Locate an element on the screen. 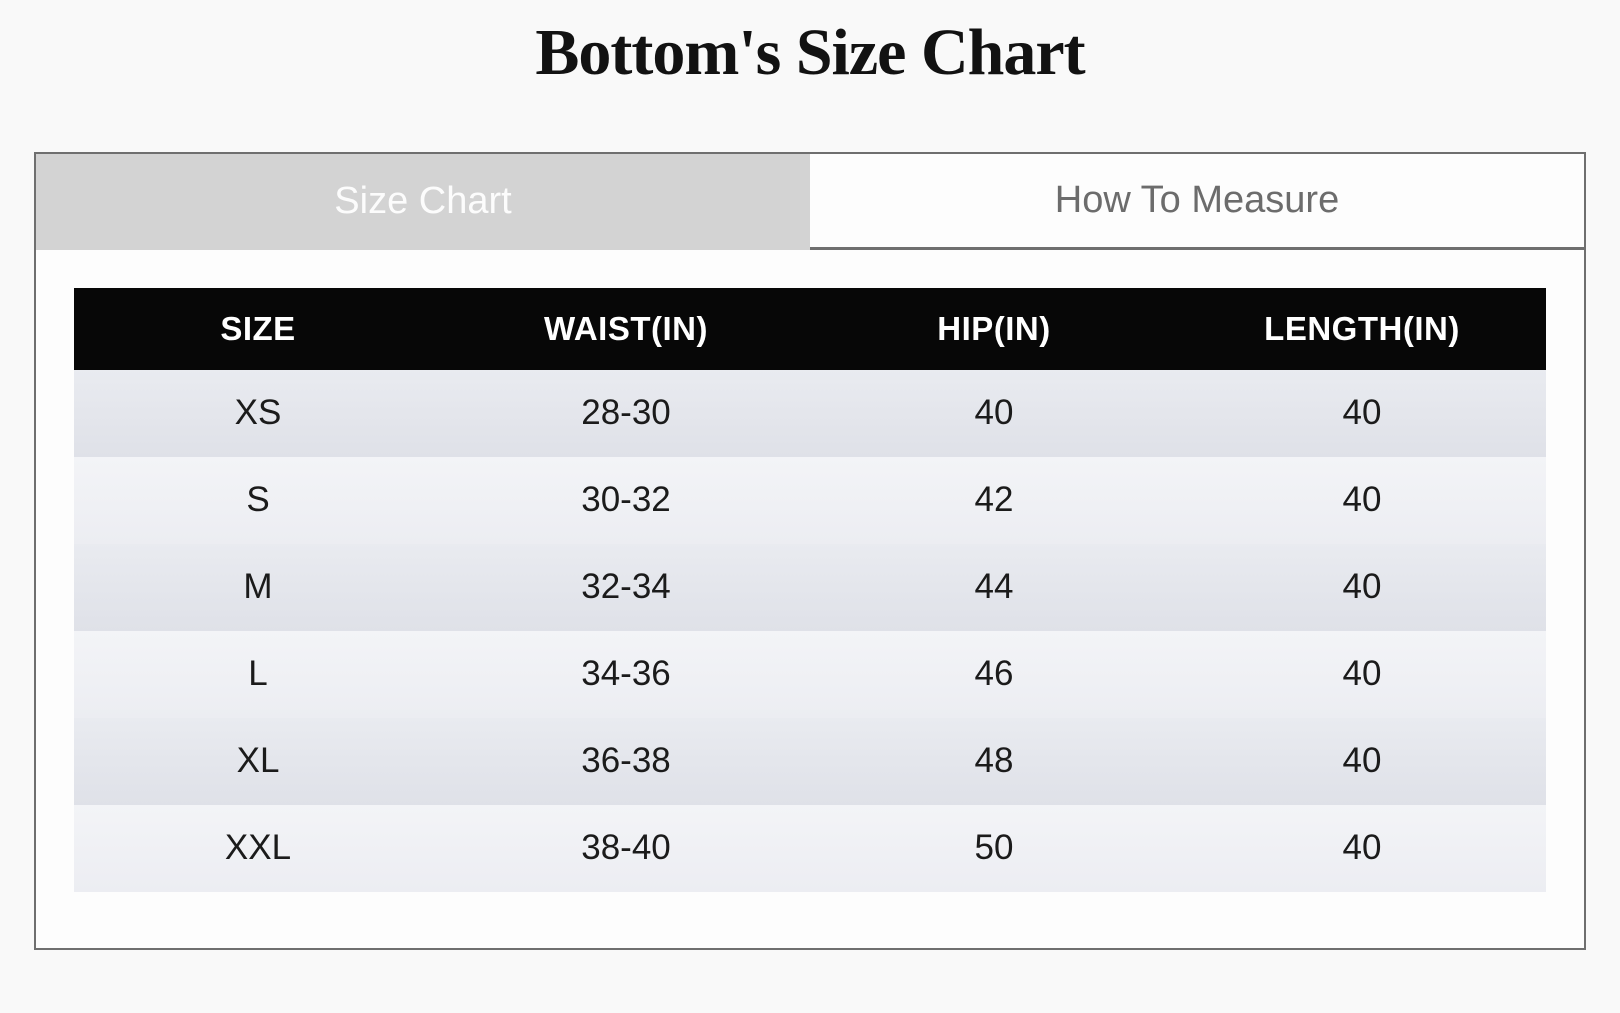 Image resolution: width=1620 pixels, height=1013 pixels. header-hip: HIP(IN) is located at coordinates (994, 328).